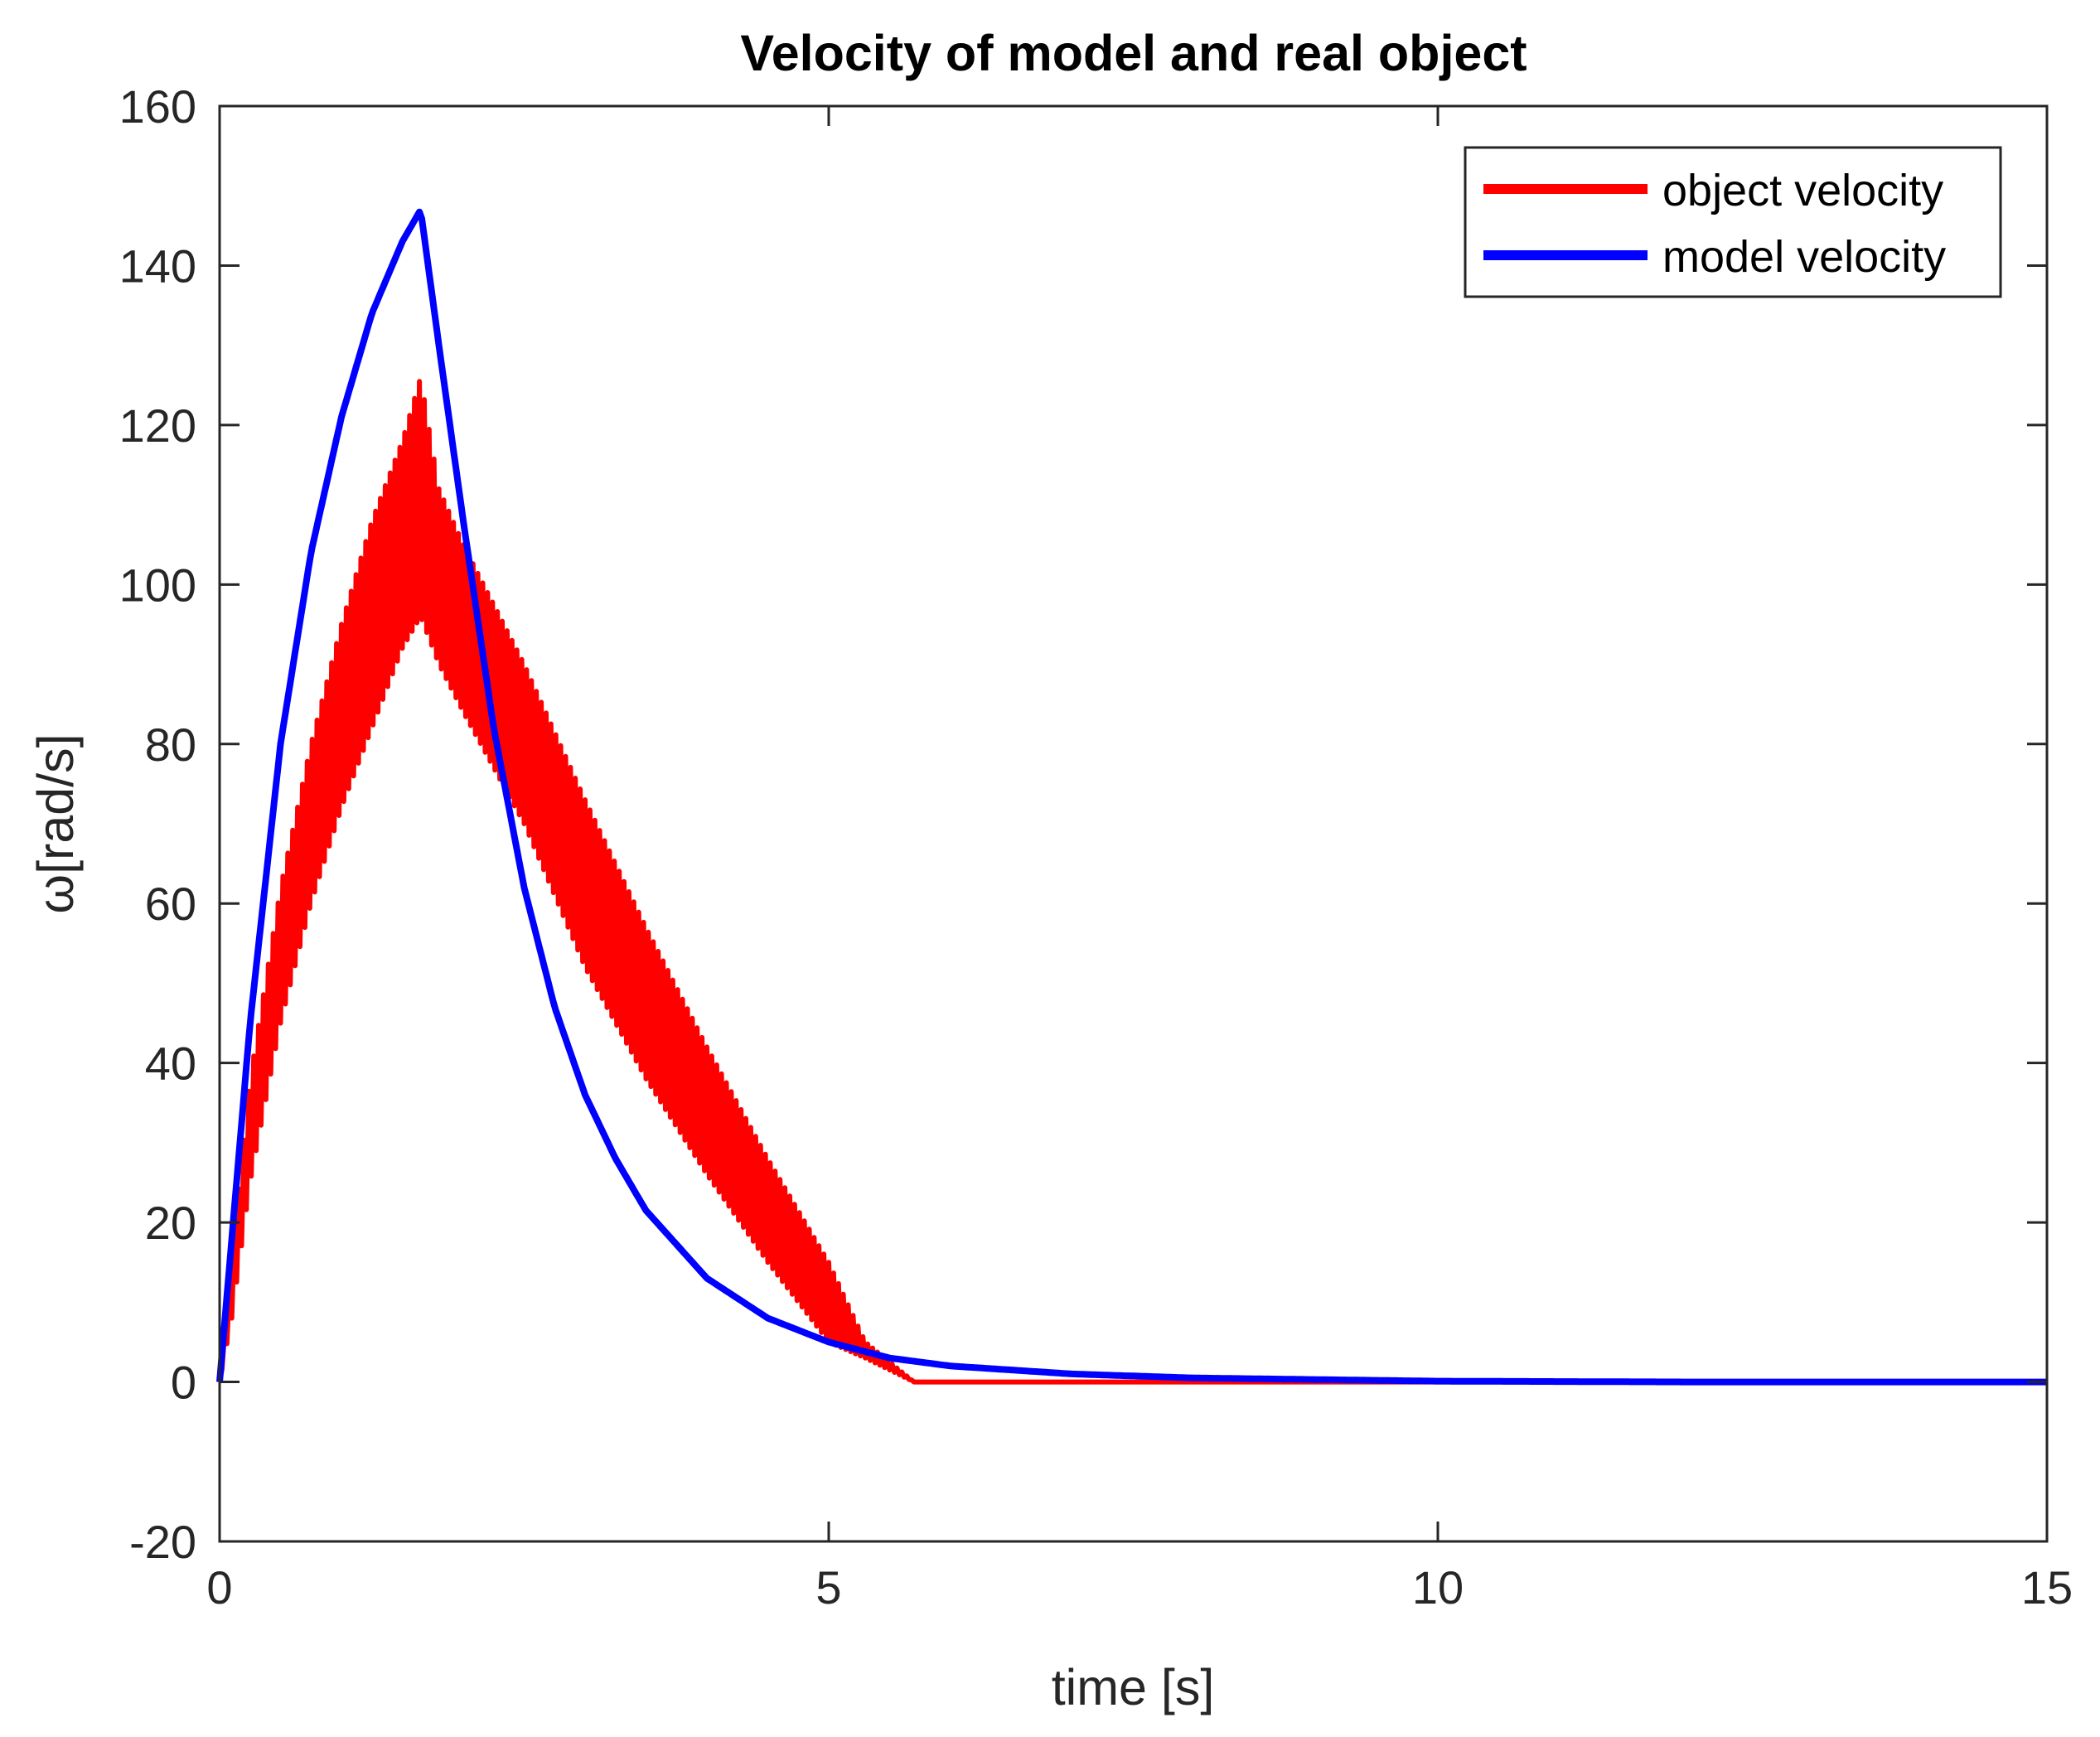  I want to click on x-tick-label: 0, so click(219, 1587).